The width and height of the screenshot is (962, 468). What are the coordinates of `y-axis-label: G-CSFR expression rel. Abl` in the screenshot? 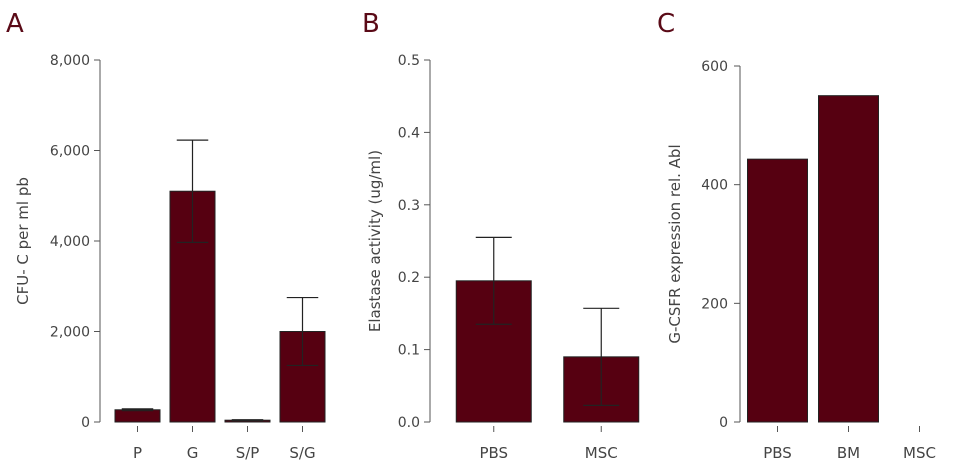 It's located at (675, 243).